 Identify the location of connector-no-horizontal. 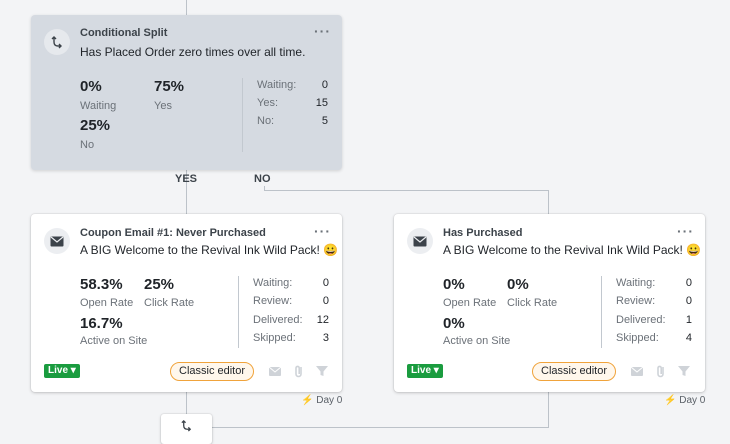
(406, 190).